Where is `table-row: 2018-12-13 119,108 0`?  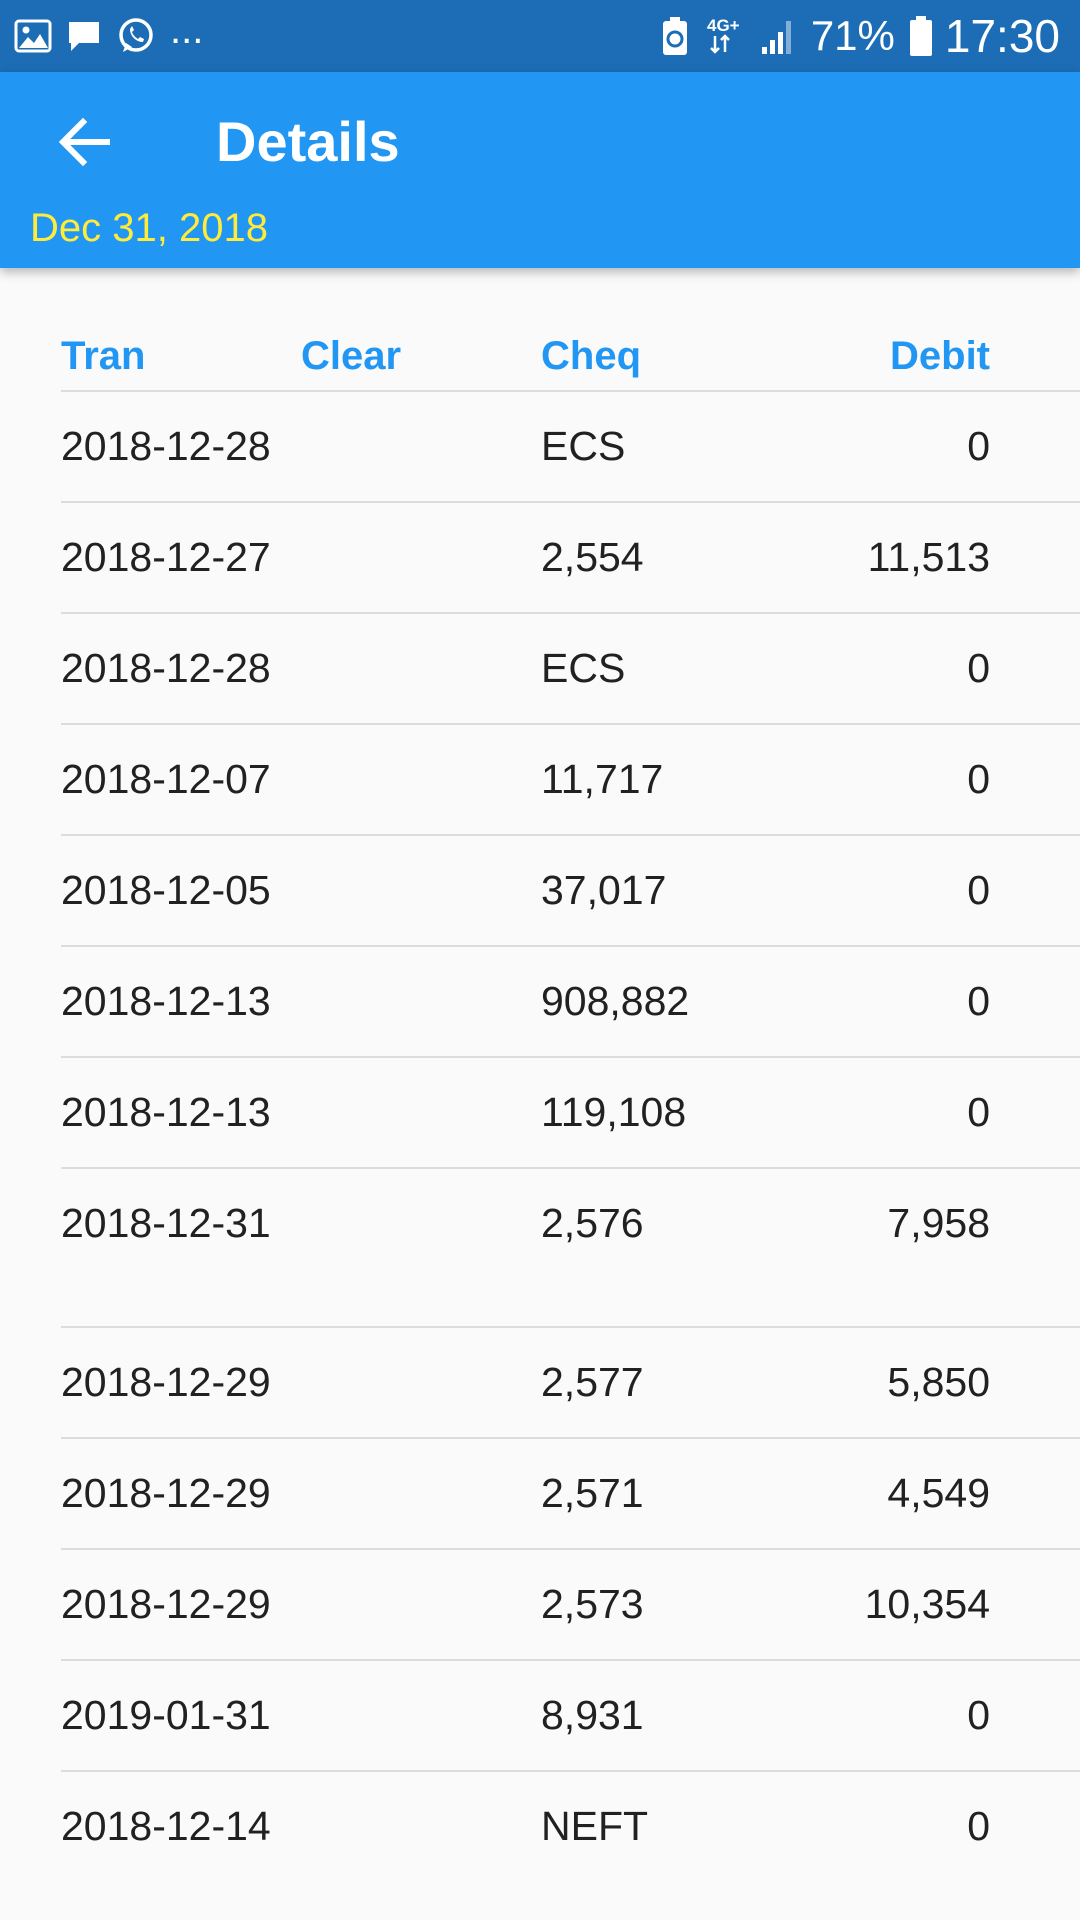 table-row: 2018-12-13 119,108 0 is located at coordinates (570, 1113).